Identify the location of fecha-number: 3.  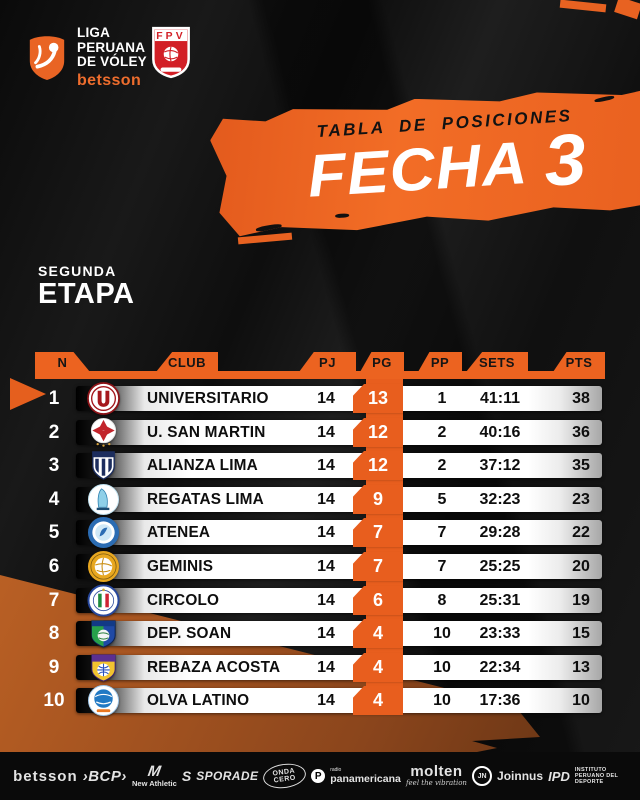
(565, 160).